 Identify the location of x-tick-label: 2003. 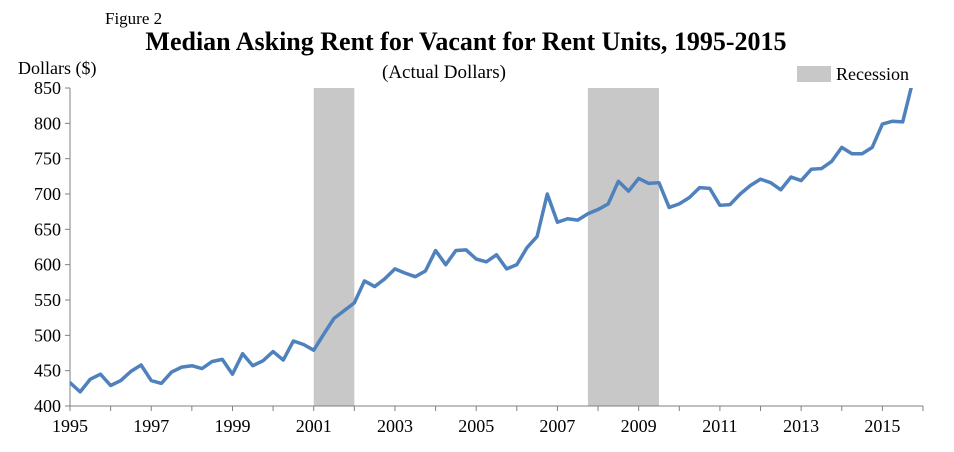
(395, 426).